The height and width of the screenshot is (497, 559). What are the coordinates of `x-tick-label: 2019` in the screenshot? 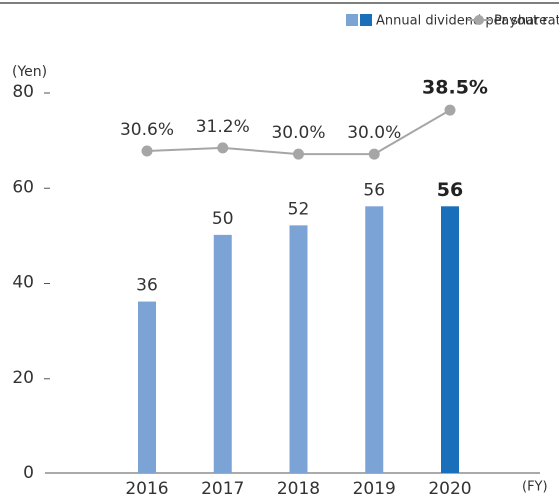 It's located at (374, 488).